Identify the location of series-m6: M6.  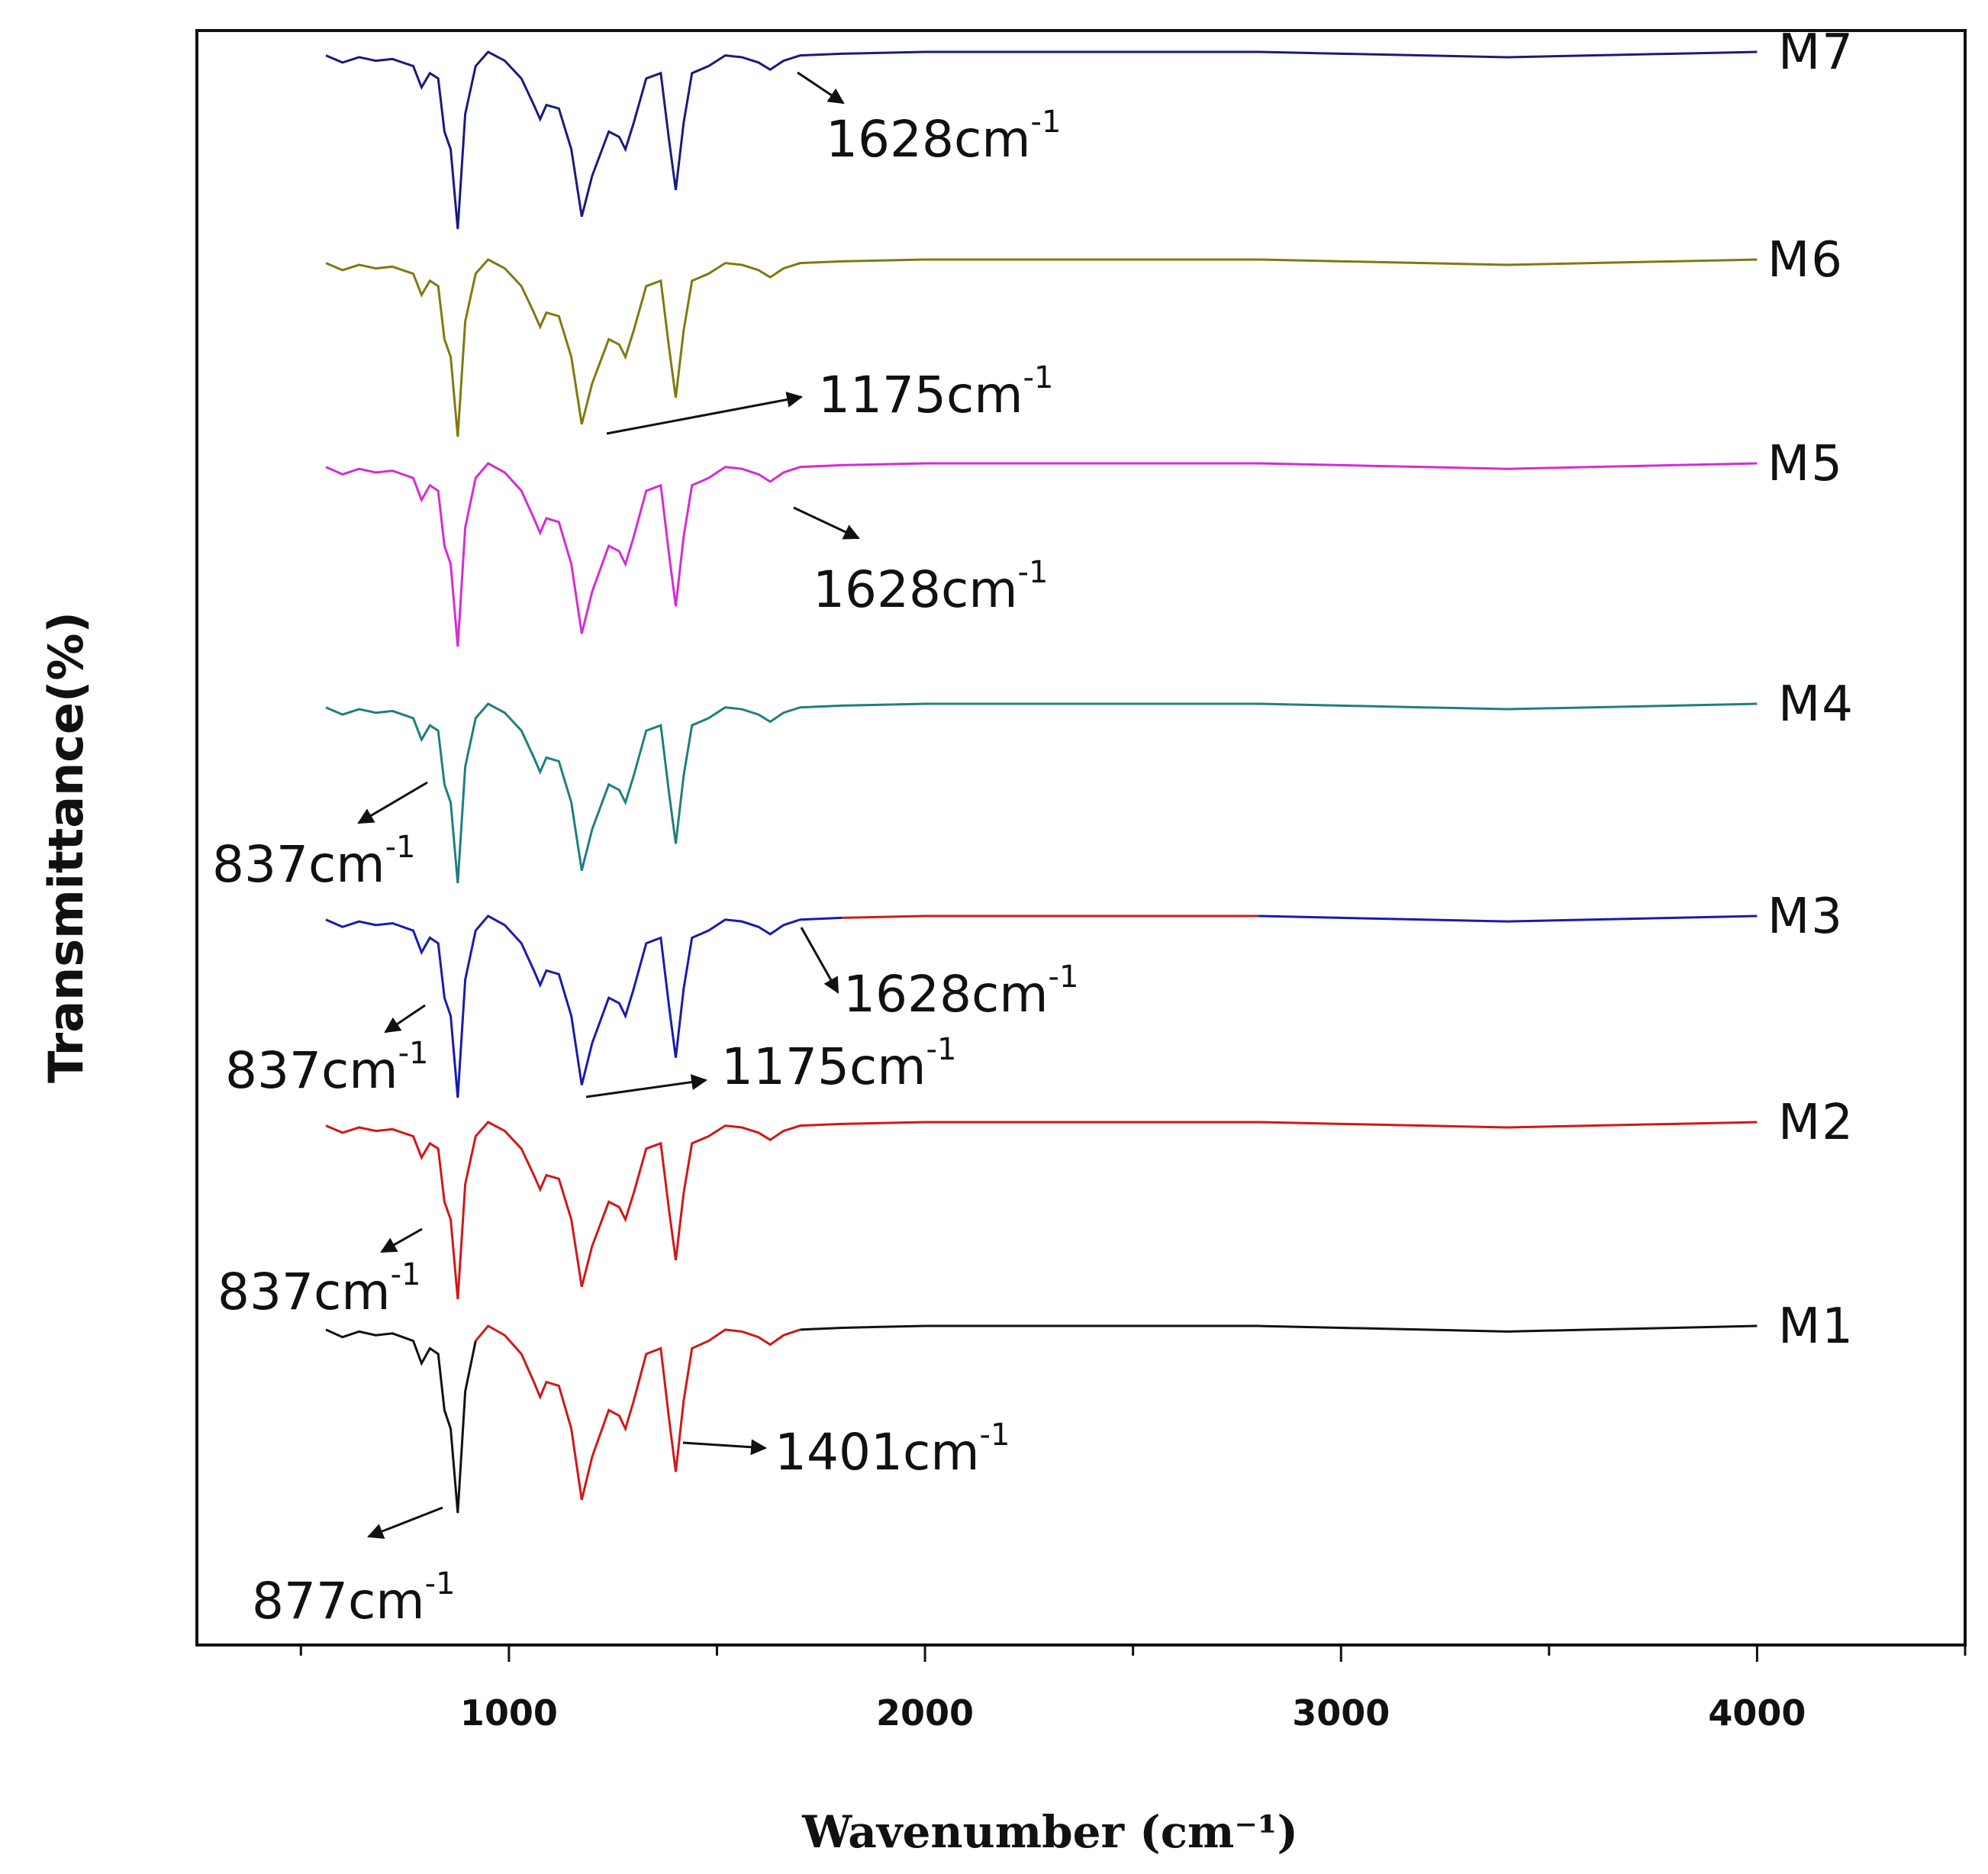
(1084, 334).